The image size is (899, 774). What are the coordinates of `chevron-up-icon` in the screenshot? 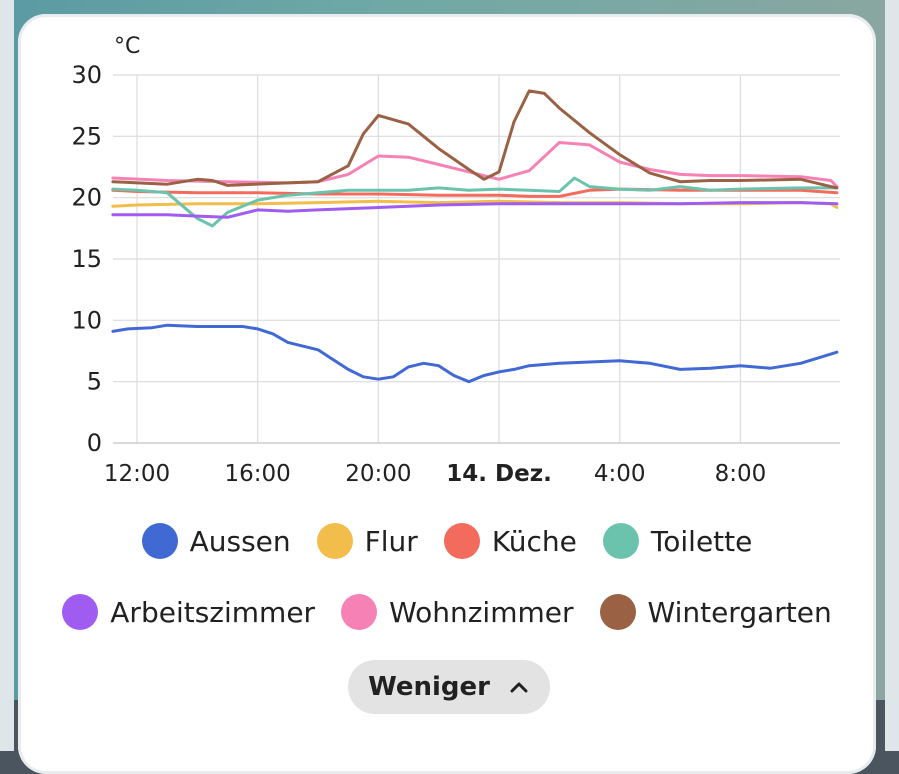 It's located at (519, 687).